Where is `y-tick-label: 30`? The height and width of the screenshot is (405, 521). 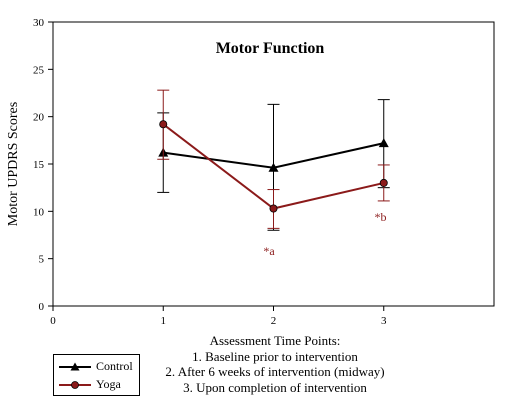
y-tick-label: 30 is located at coordinates (39, 23).